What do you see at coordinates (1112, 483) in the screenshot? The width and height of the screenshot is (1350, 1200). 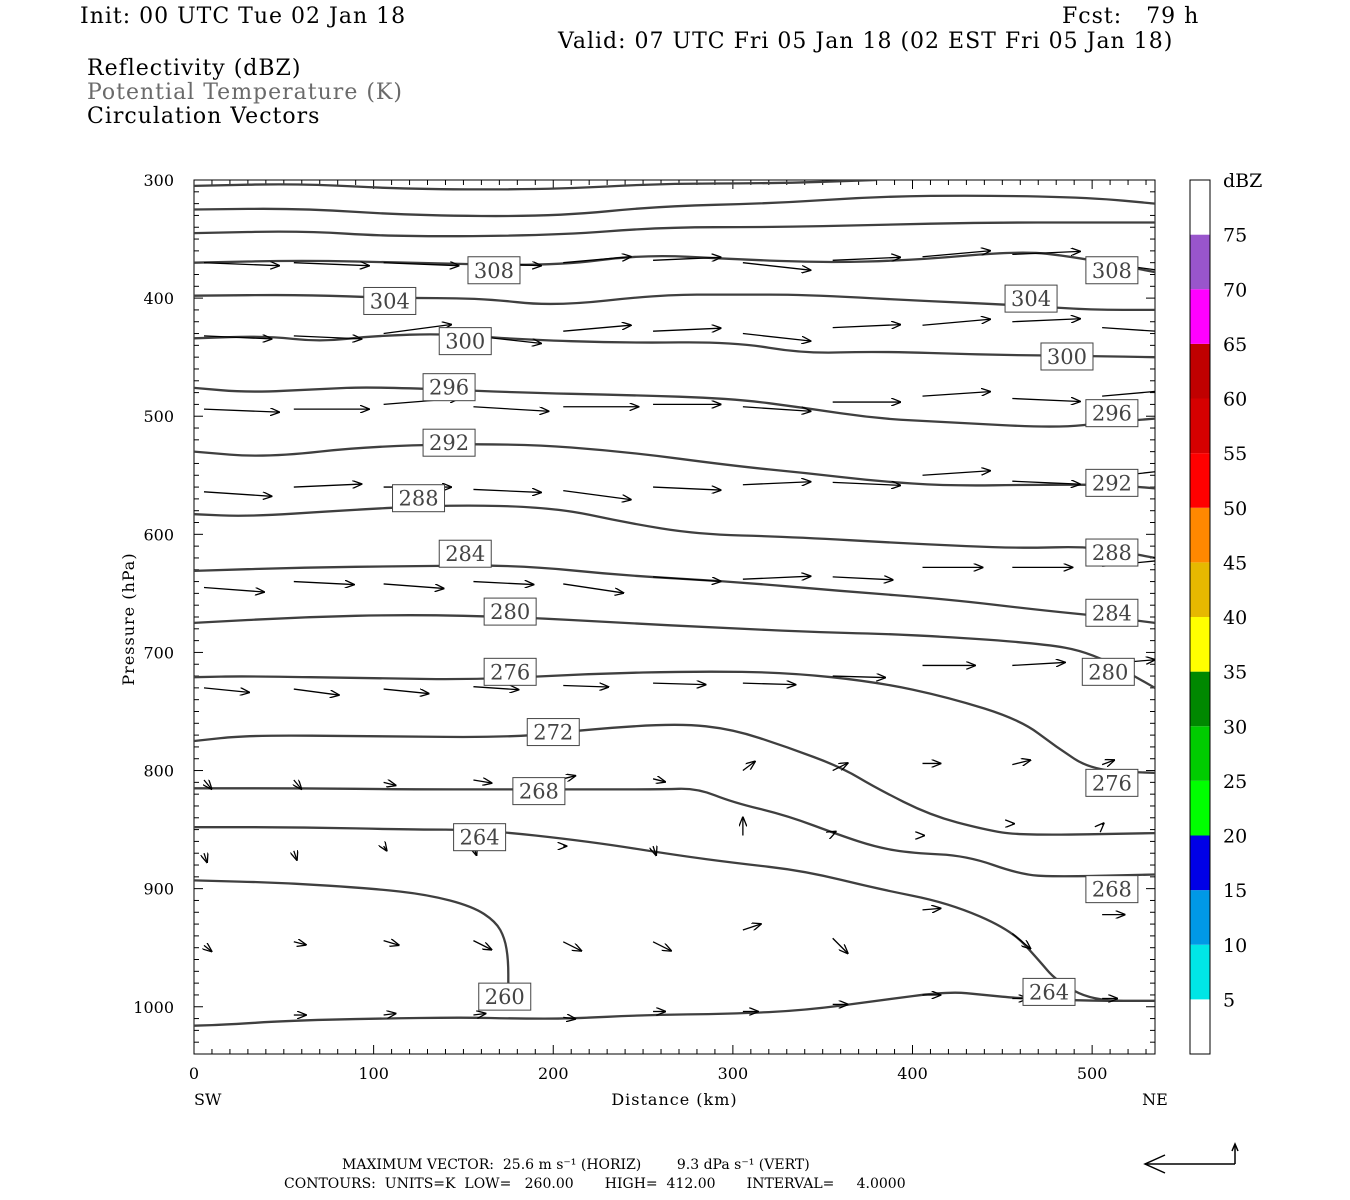 I see `contour-label-text: 292` at bounding box center [1112, 483].